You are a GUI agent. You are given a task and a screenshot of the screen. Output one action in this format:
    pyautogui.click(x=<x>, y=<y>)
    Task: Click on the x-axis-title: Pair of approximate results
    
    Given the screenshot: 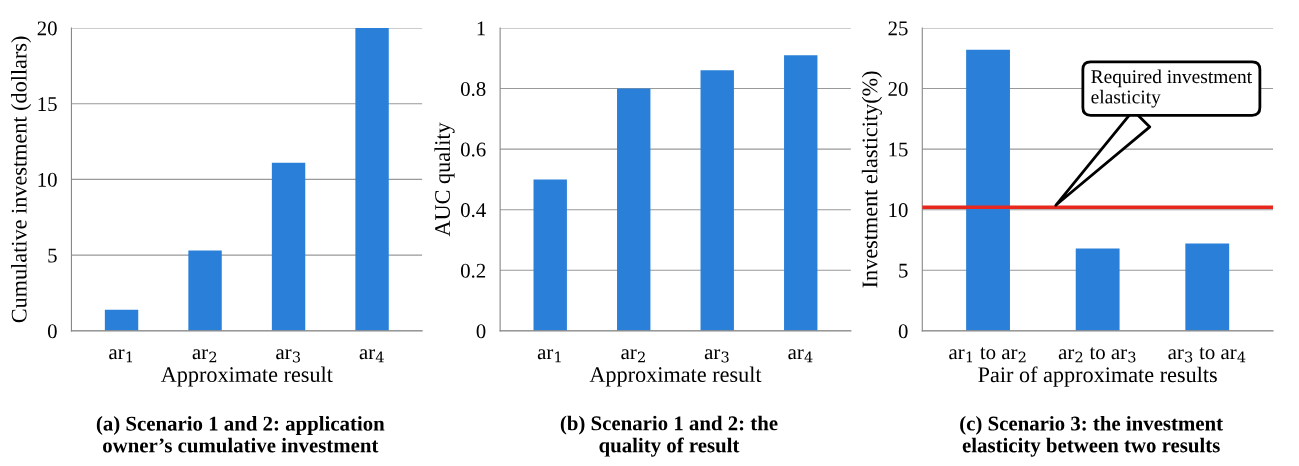 What is the action you would take?
    pyautogui.click(x=1097, y=376)
    